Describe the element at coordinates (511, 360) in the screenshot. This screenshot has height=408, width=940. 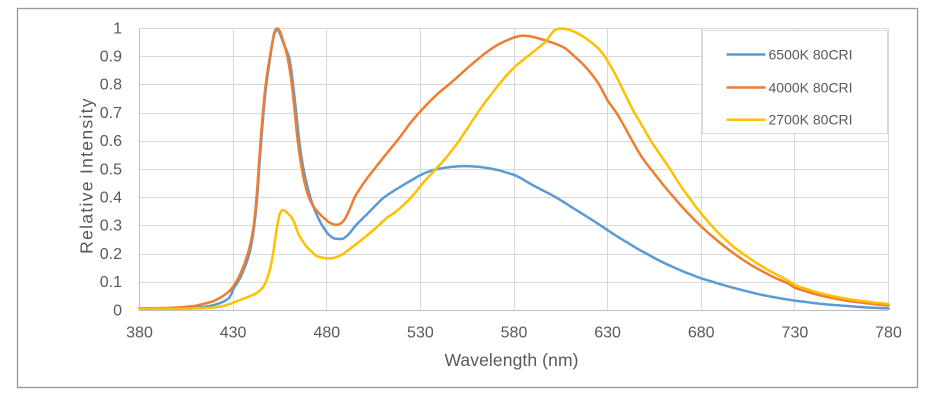
I see `svg-text: Wavelength (nm)` at that location.